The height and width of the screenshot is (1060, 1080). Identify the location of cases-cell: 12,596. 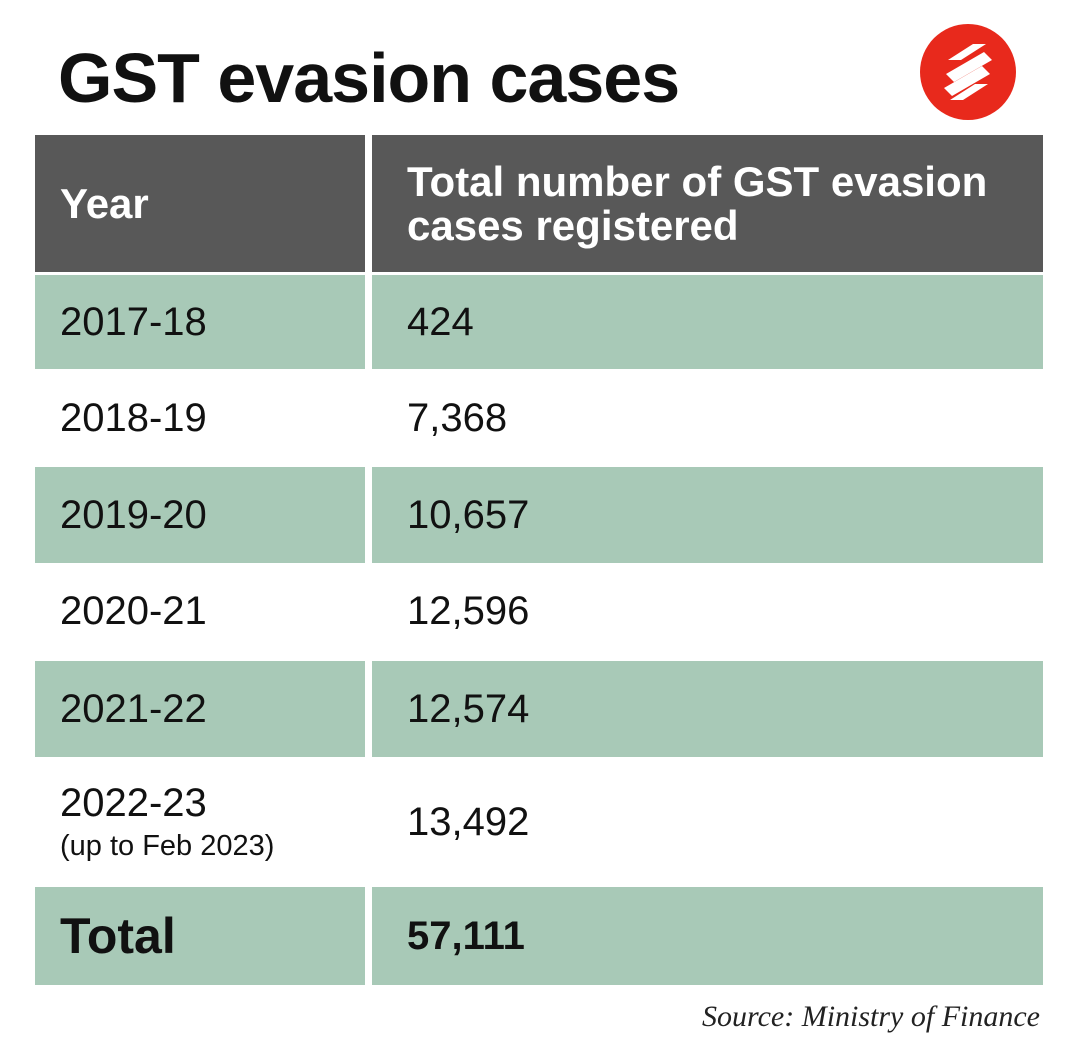
(468, 611).